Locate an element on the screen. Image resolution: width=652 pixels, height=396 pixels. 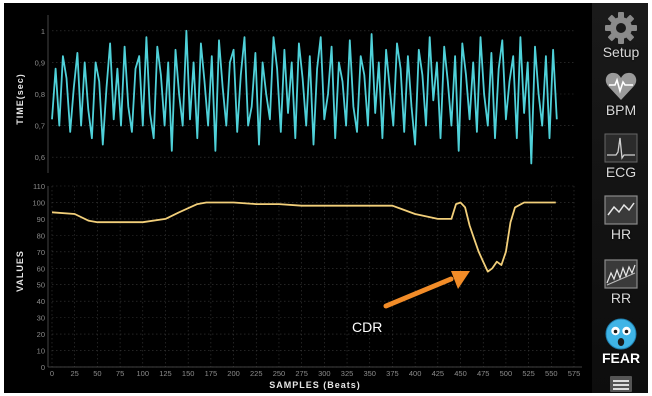
x-tick-label: 275 is located at coordinates (301, 373).